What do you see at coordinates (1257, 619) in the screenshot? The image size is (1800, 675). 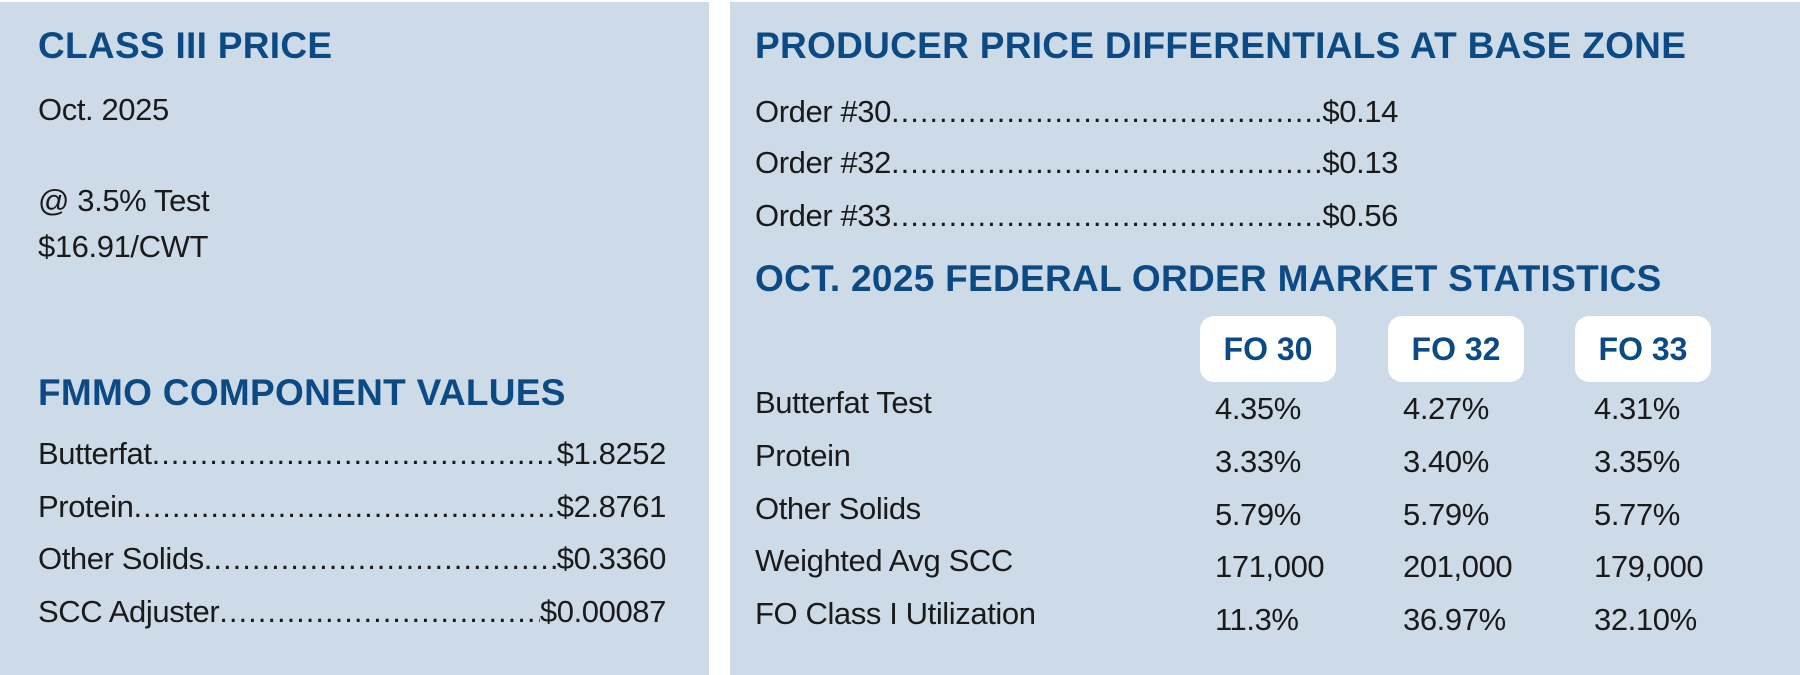 I see `stats-cell: 11.3%` at bounding box center [1257, 619].